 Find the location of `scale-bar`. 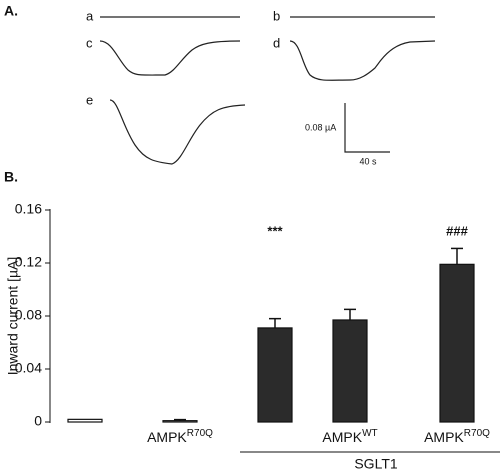

scale-bar is located at coordinates (367, 128).